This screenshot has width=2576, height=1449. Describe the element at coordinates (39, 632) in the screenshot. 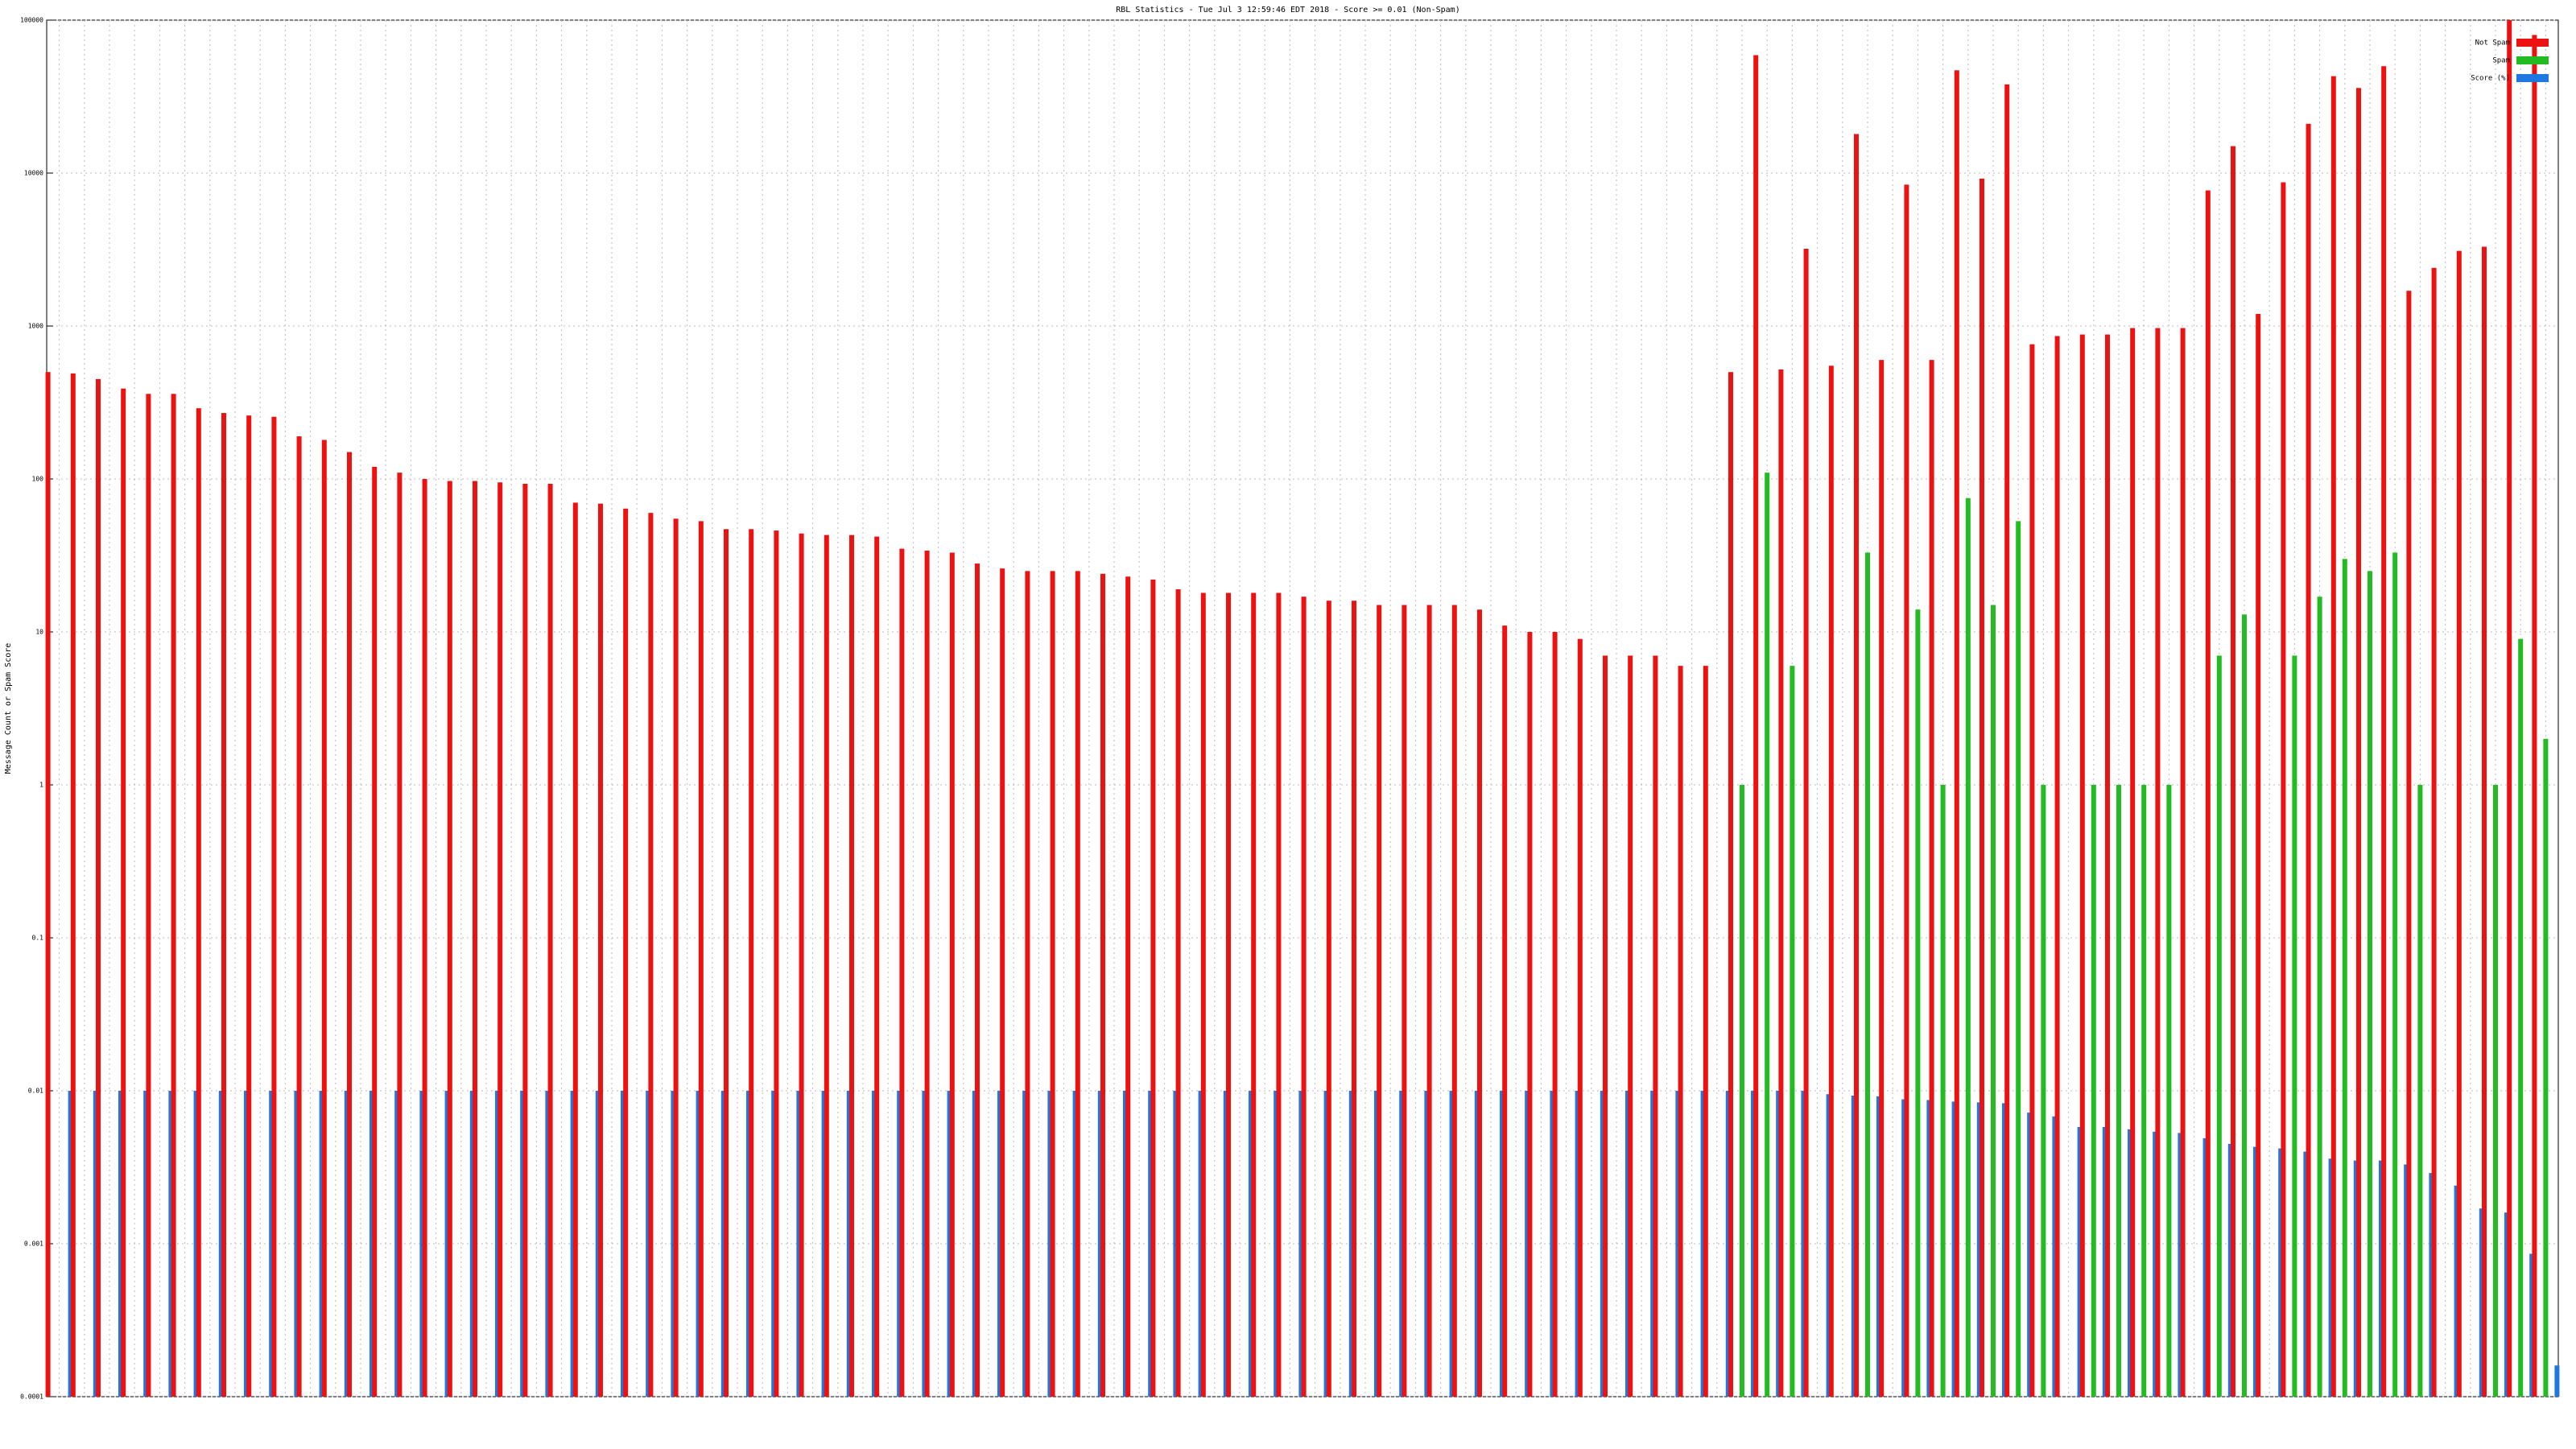

I see `y-tick-label: 10` at that location.